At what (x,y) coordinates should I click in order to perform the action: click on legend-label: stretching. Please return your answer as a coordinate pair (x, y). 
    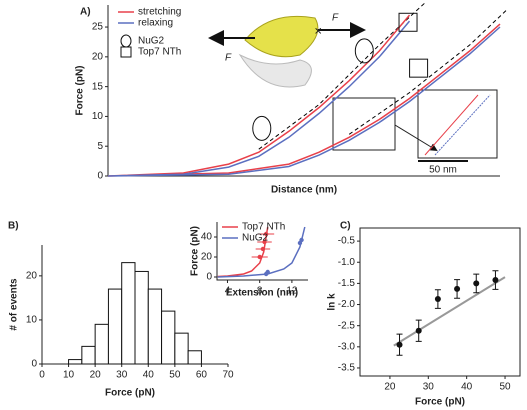
    Looking at the image, I should click on (159, 12).